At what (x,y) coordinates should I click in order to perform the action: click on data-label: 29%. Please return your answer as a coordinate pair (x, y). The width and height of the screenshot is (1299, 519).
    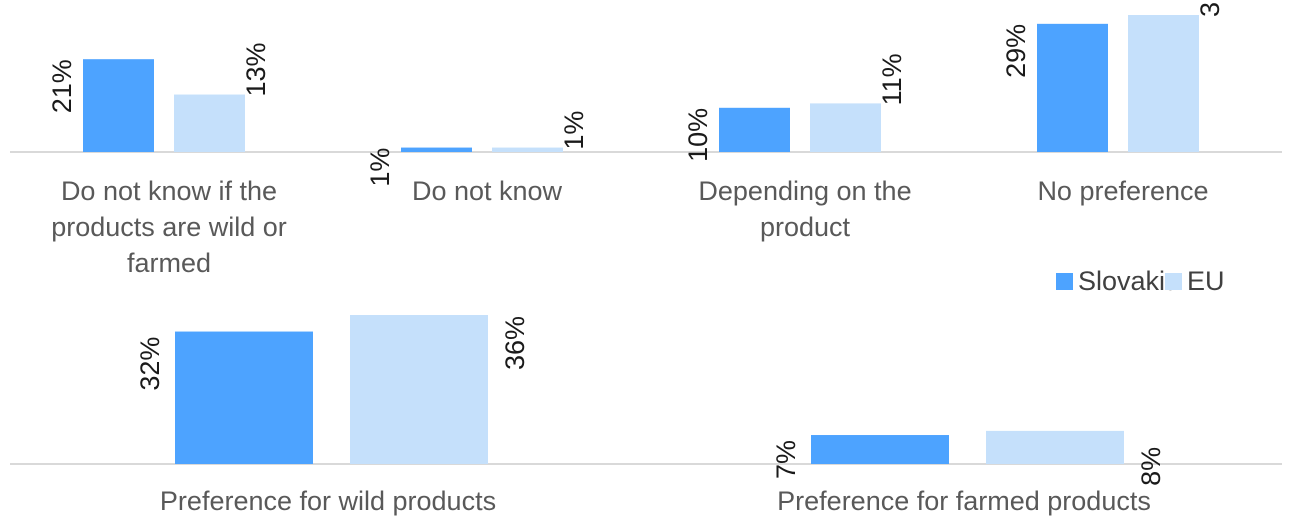
    Looking at the image, I should click on (1016, 51).